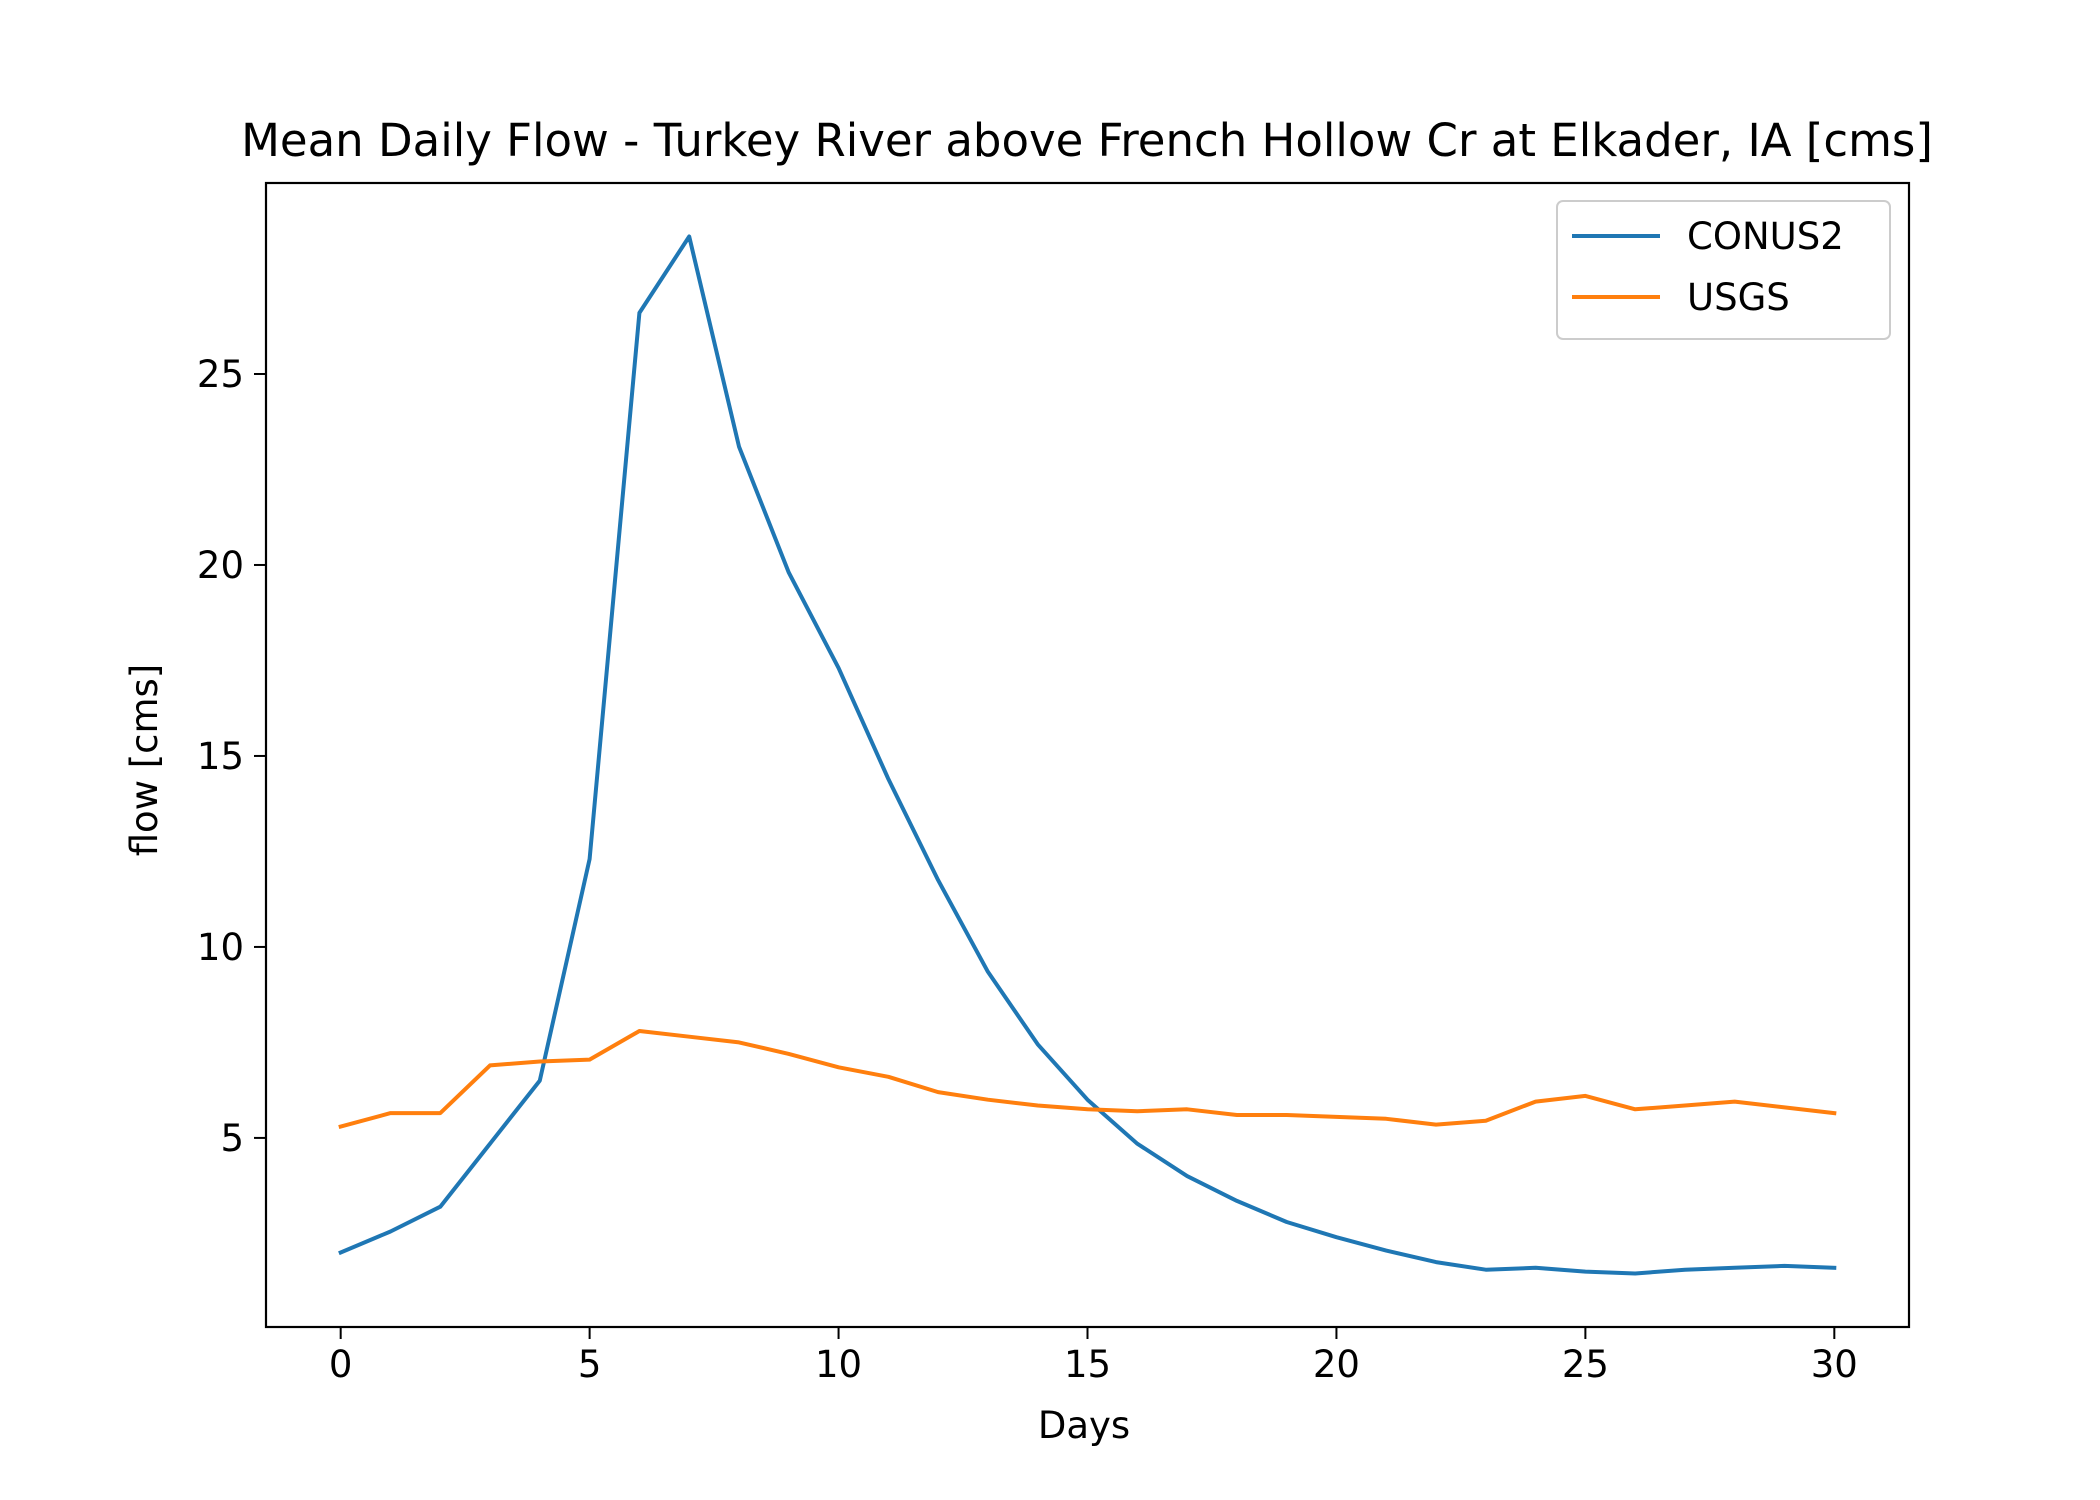 This screenshot has height=1500, width=2100. What do you see at coordinates (1738, 297) in the screenshot?
I see `legend-label-usgs: USGS` at bounding box center [1738, 297].